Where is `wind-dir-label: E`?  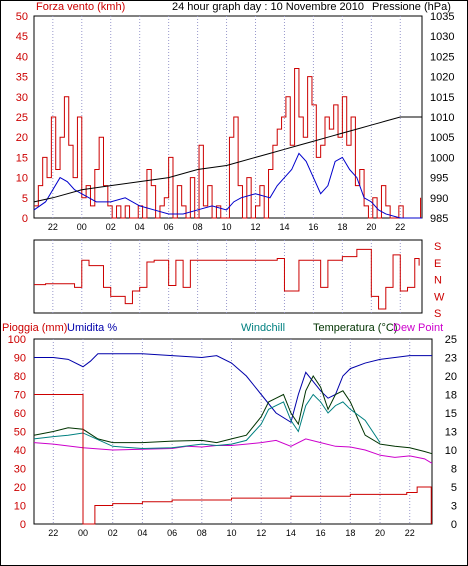
wind-dir-label: E is located at coordinates (437, 264).